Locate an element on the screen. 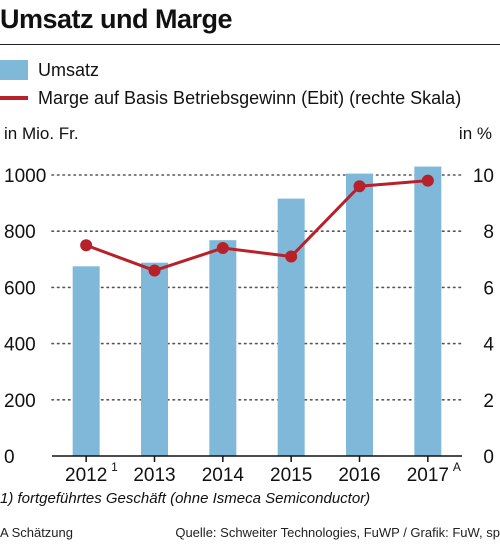 The image size is (500, 545). x-tick-label: 2012 is located at coordinates (86, 475).